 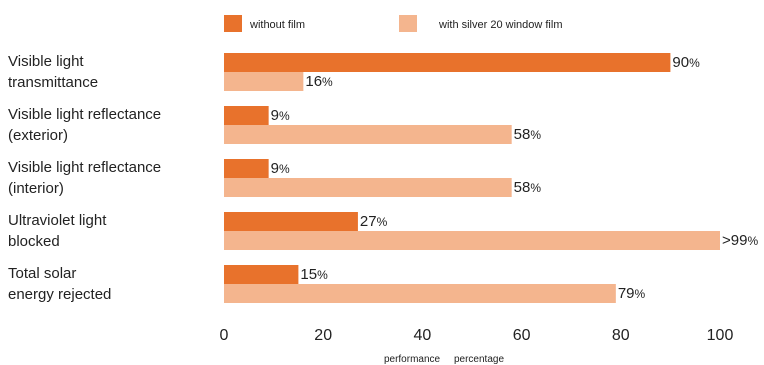 What do you see at coordinates (740, 240) in the screenshot?
I see `data-label: >99%` at bounding box center [740, 240].